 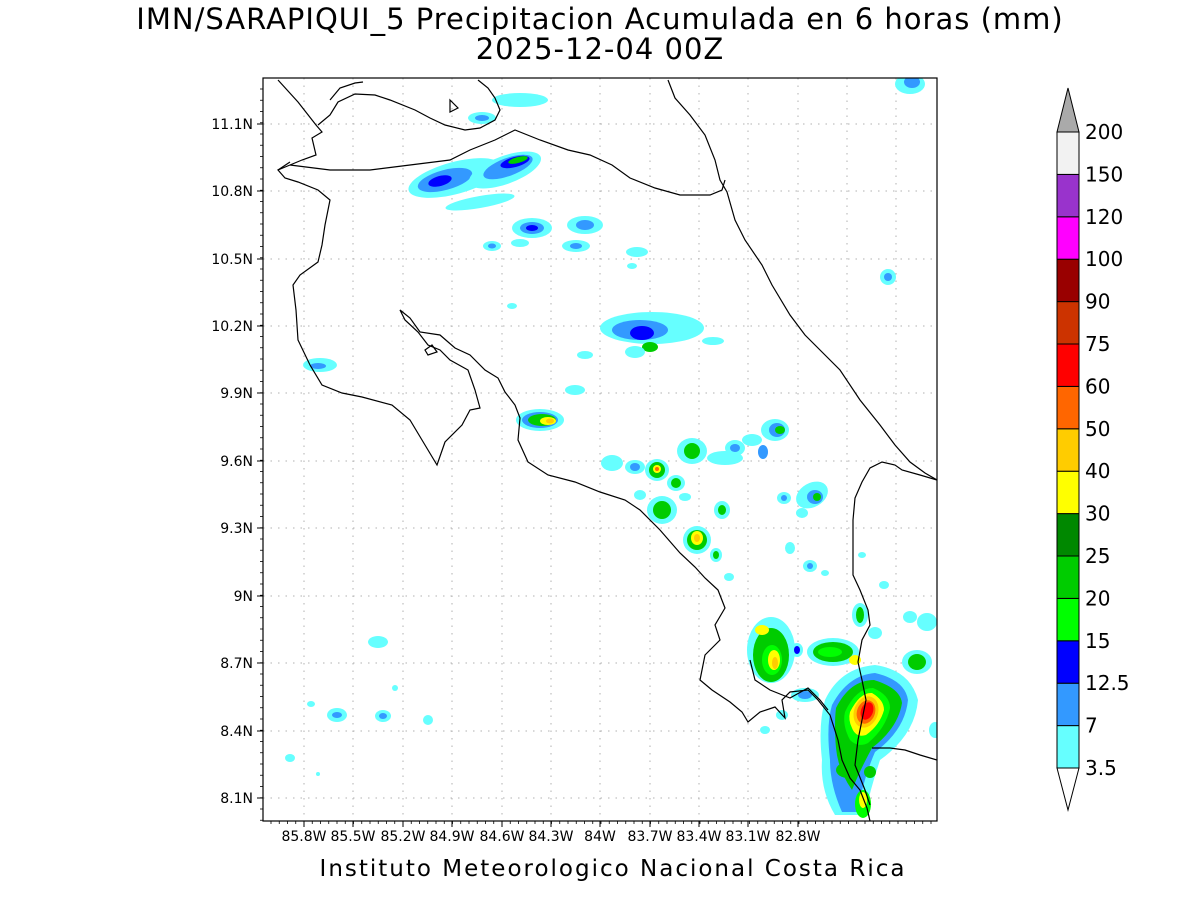 I want to click on x-tick-label: 84W, so click(x=600, y=837).